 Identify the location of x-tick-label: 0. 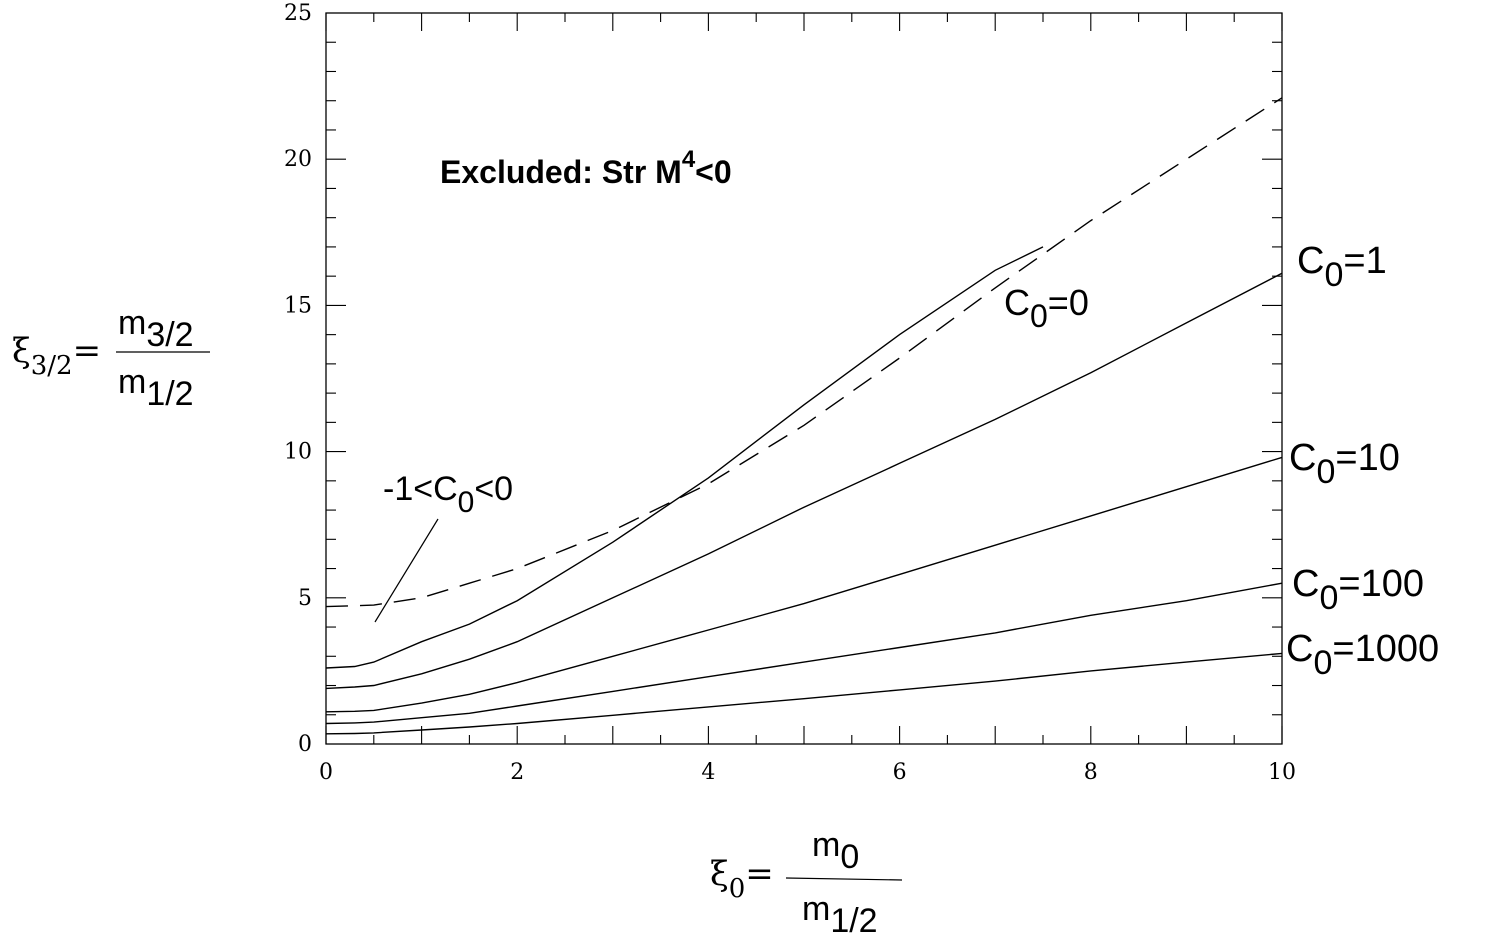
(326, 772).